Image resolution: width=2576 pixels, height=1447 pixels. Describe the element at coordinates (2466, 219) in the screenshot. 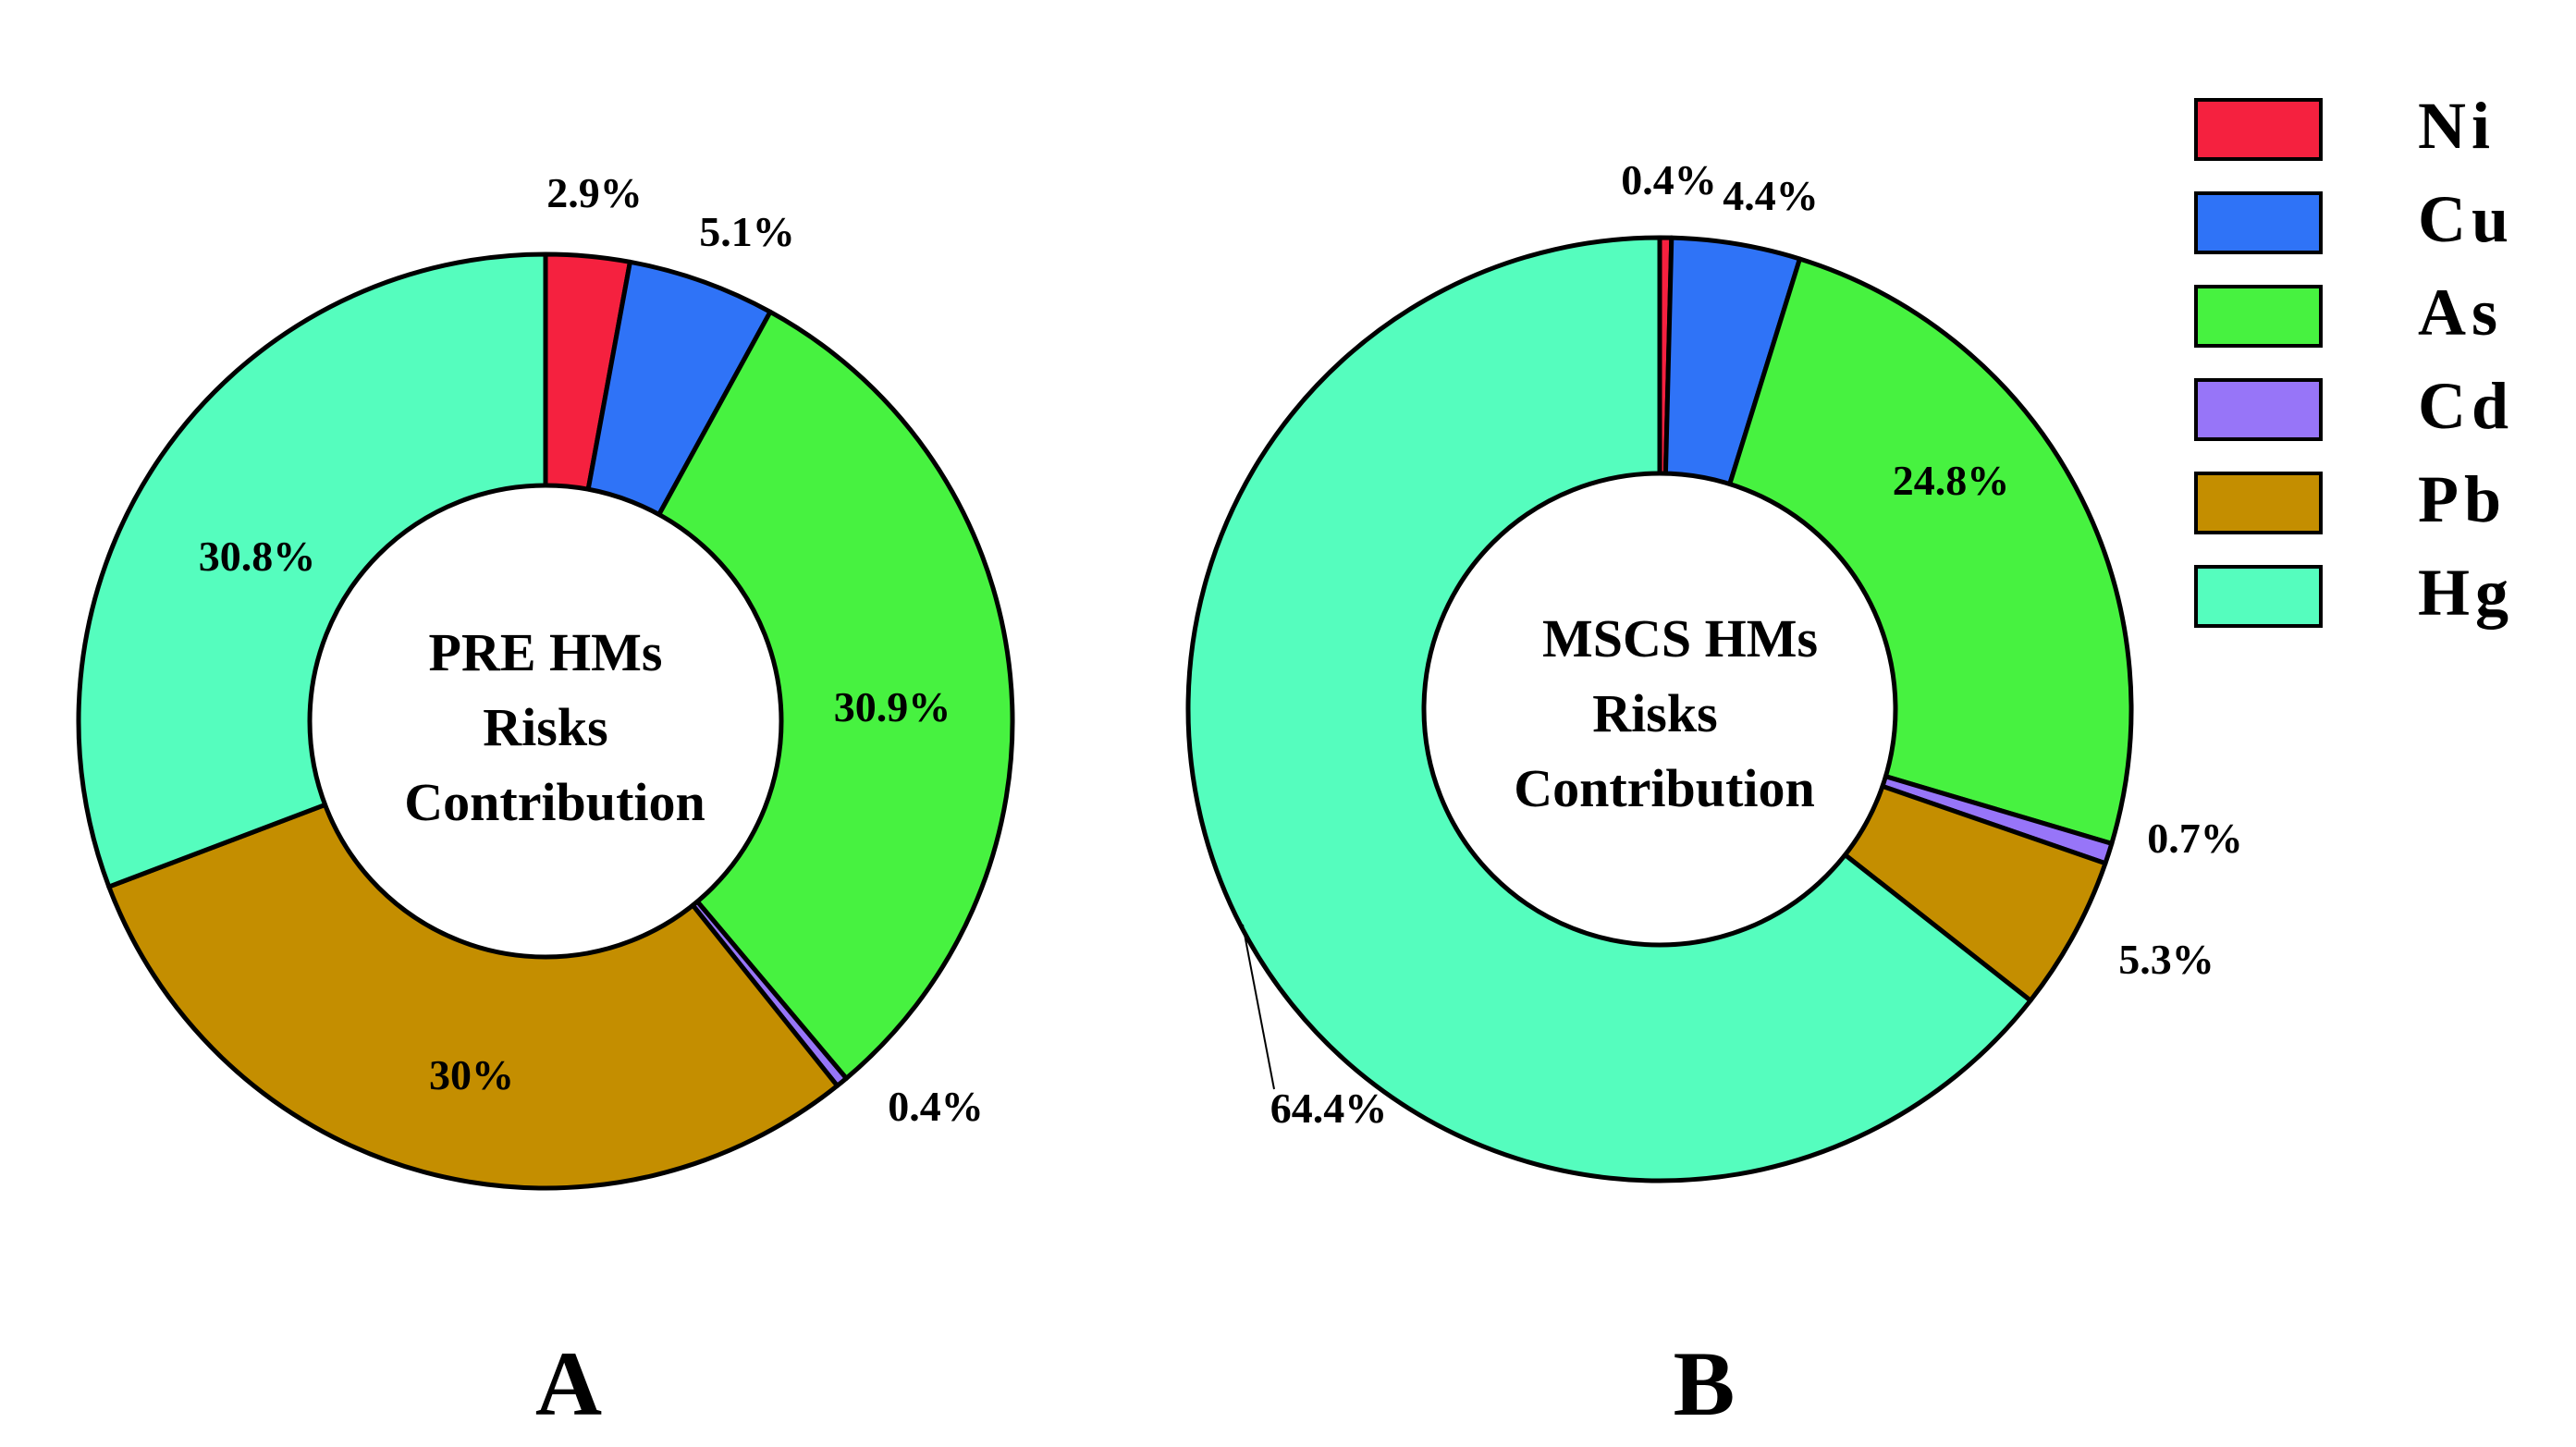

I see `legend-label-cu: Cu` at that location.